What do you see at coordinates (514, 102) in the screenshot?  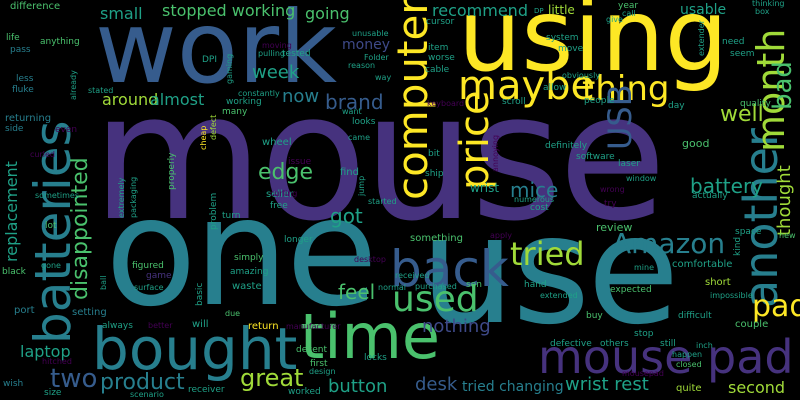 I see `word-scroll: scroll` at bounding box center [514, 102].